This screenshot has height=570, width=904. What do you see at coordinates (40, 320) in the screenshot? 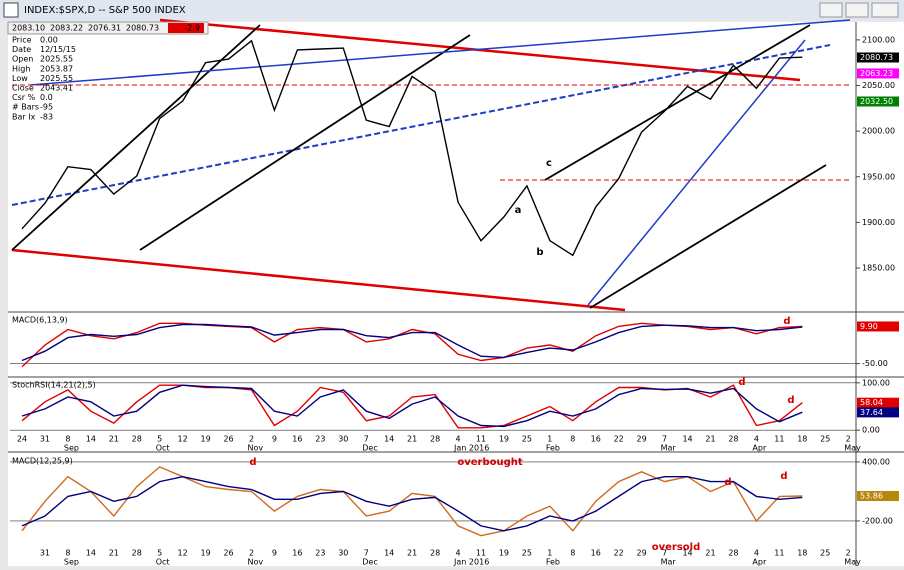
I see `panel-title: MACD(6,13,9)` at bounding box center [40, 320].